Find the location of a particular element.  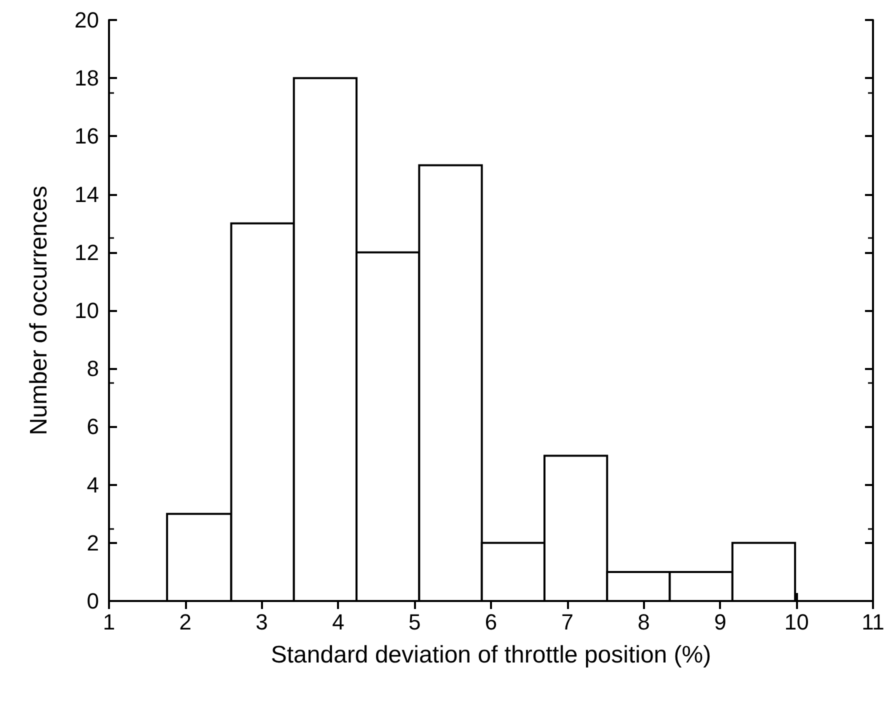

y-tick-label: 6 is located at coordinates (92, 427).